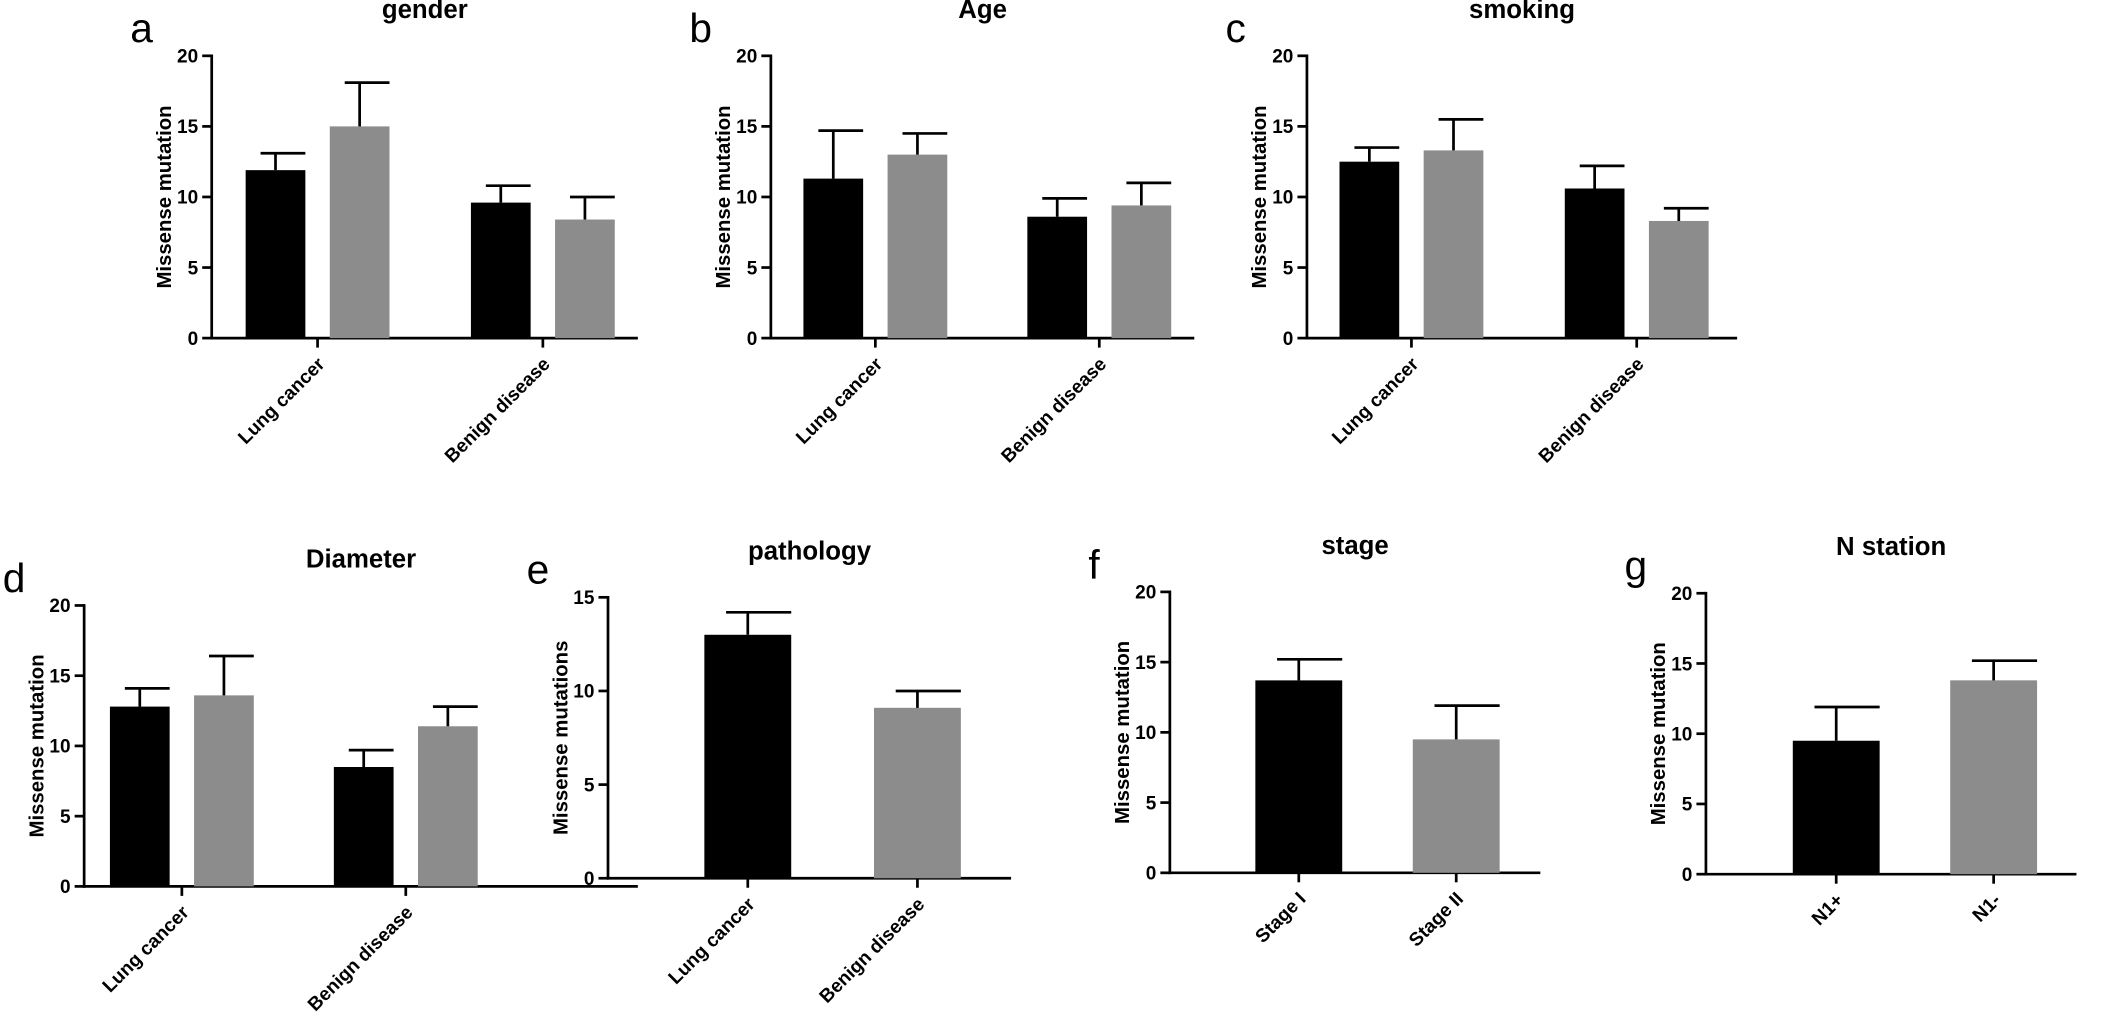 Image resolution: width=2128 pixels, height=1025 pixels. What do you see at coordinates (425, 12) in the screenshot?
I see `chart-title: gender` at bounding box center [425, 12].